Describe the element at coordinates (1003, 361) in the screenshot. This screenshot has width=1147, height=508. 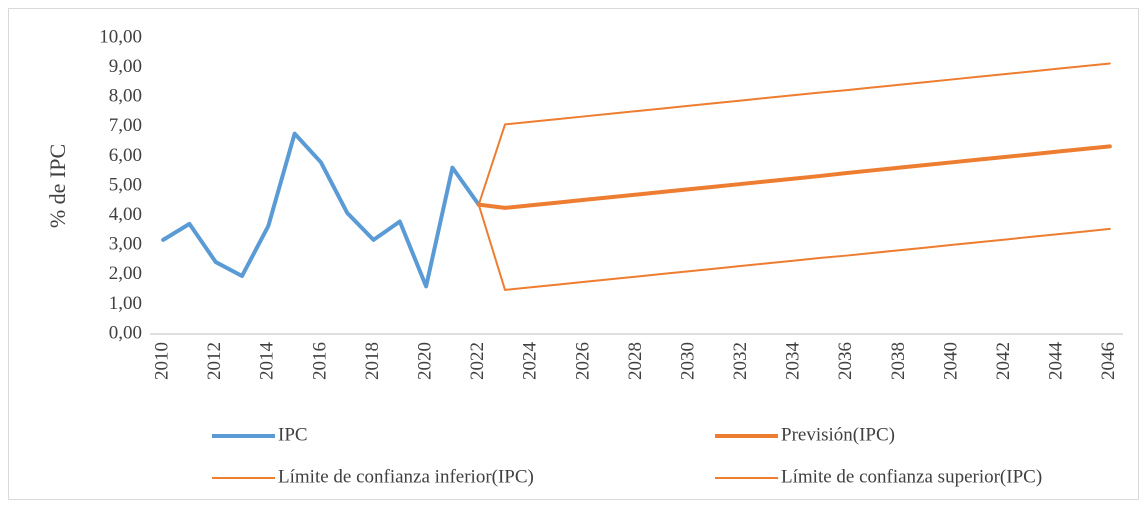
I see `x-tick-label: 2042` at that location.